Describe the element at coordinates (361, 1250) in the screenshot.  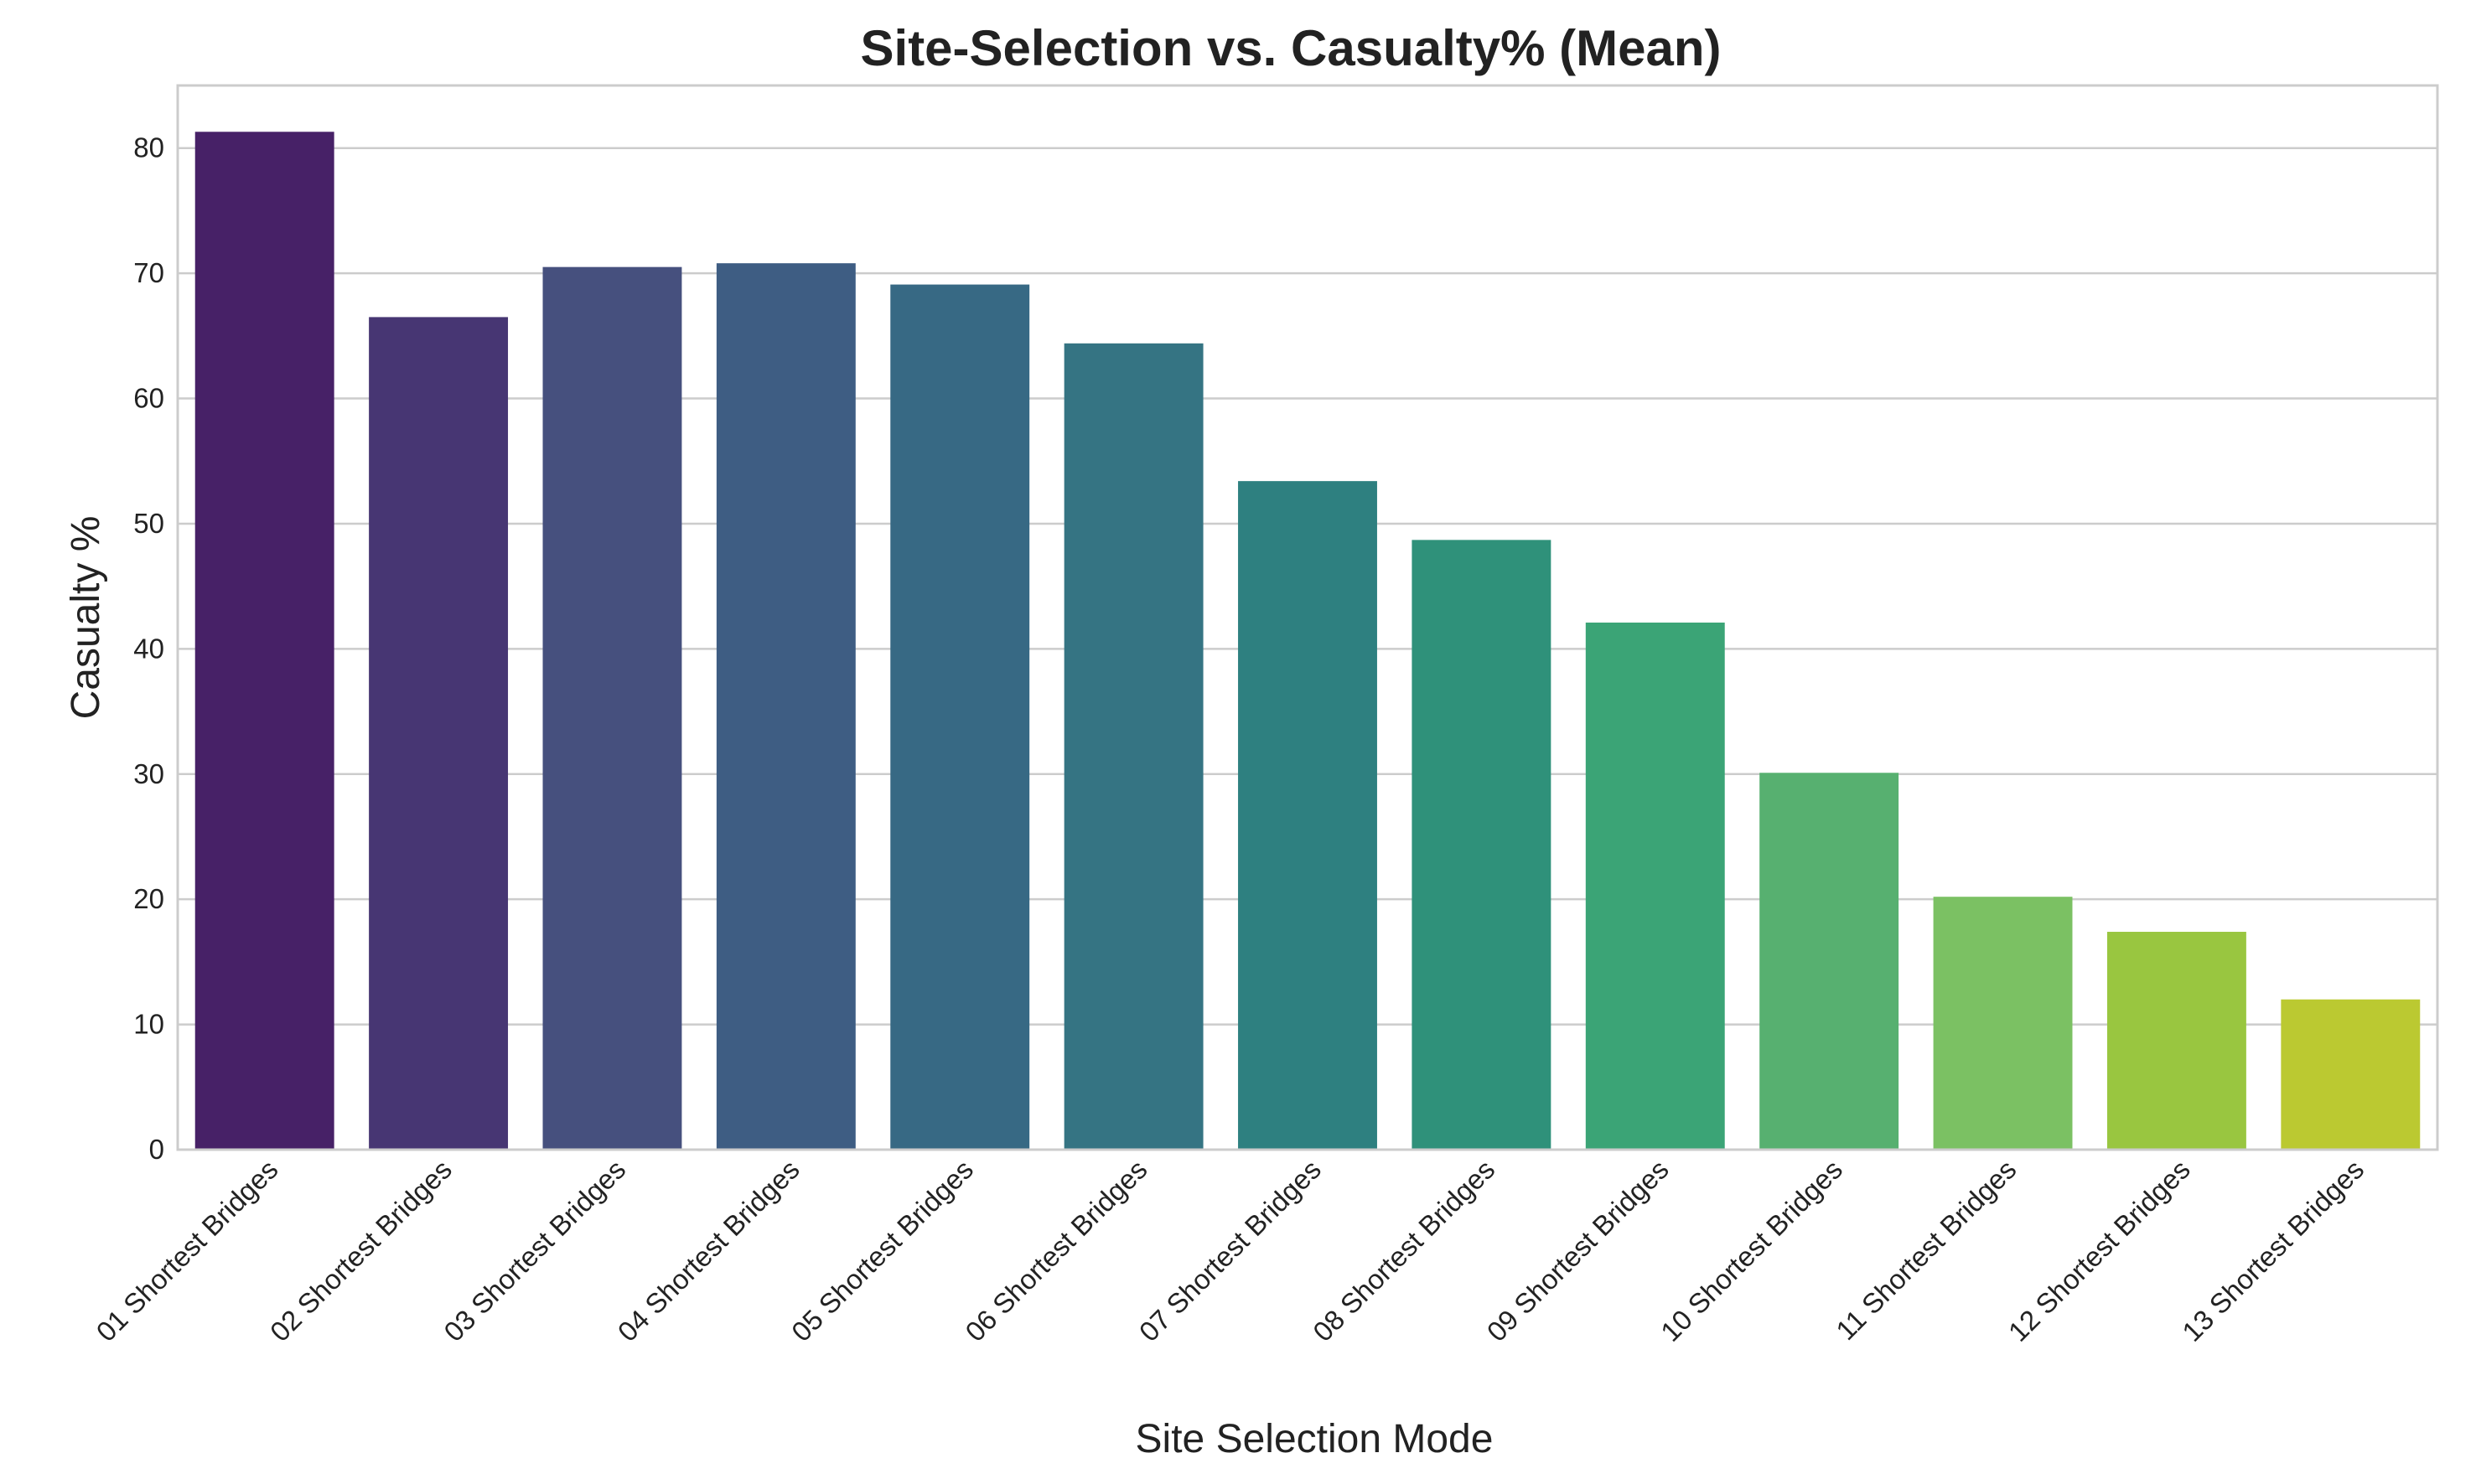
I see `x-tick-label: 02 Shortest Bridges` at that location.